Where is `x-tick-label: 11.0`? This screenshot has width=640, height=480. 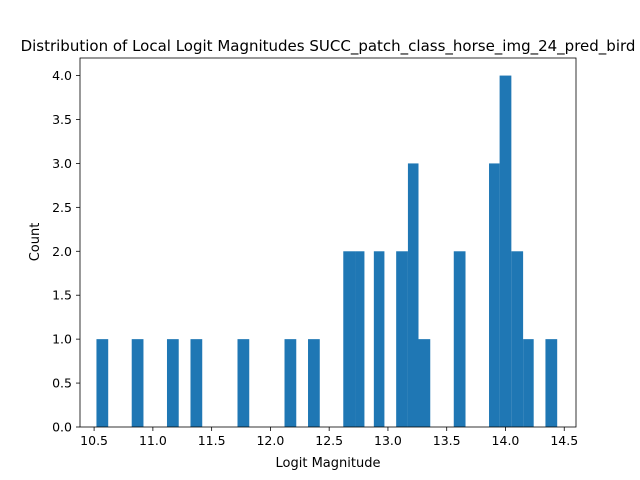 x-tick-label: 11.0 is located at coordinates (153, 440).